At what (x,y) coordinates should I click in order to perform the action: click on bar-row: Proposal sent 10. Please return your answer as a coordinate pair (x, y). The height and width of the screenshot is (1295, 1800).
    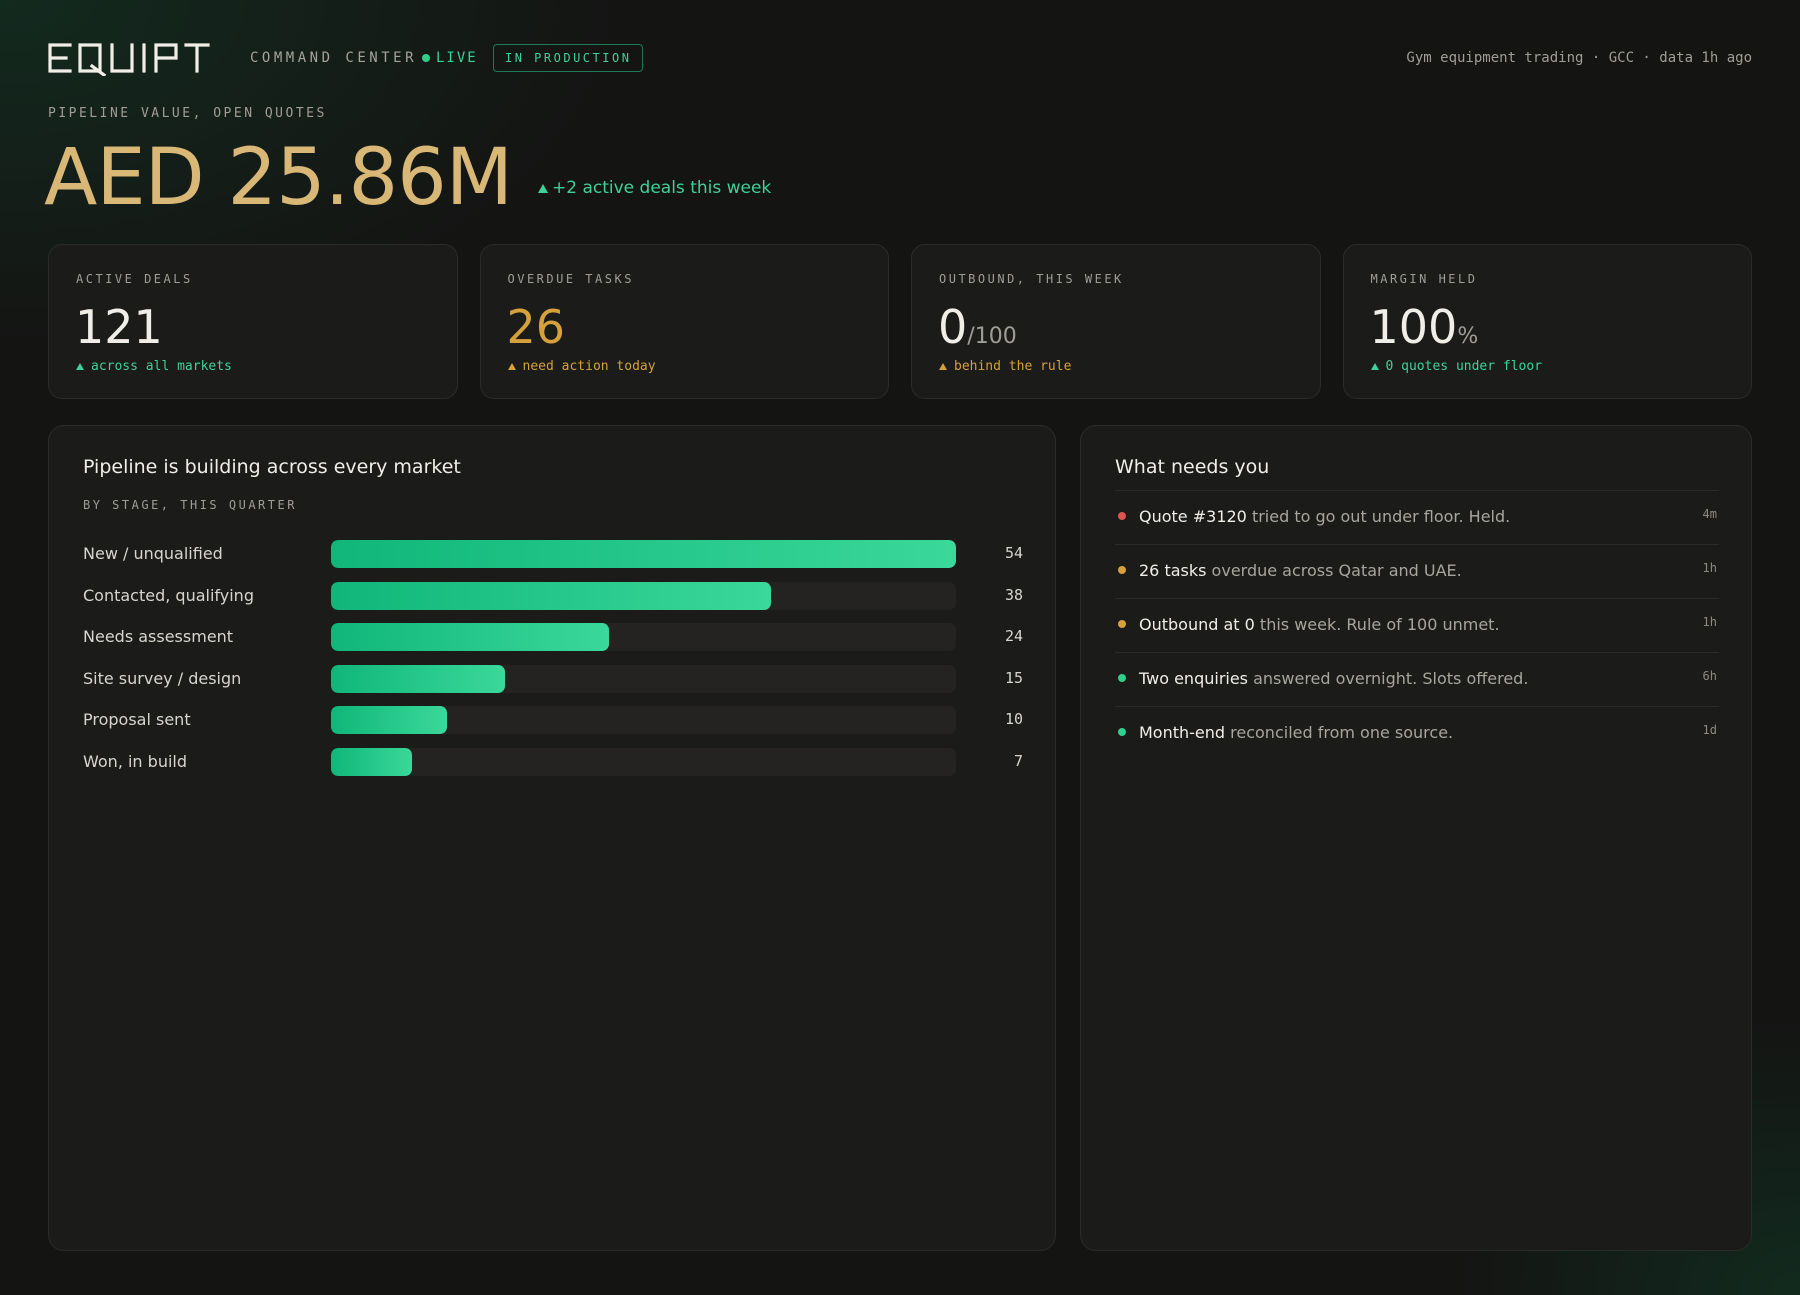
    Looking at the image, I should click on (553, 723).